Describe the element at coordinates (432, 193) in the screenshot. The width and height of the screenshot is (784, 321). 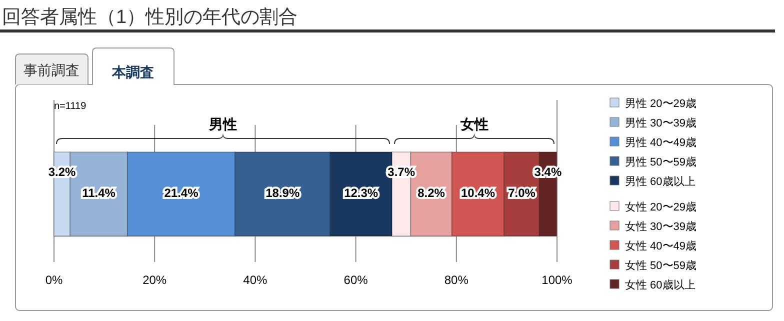
I see `data-label: 8.2%` at that location.